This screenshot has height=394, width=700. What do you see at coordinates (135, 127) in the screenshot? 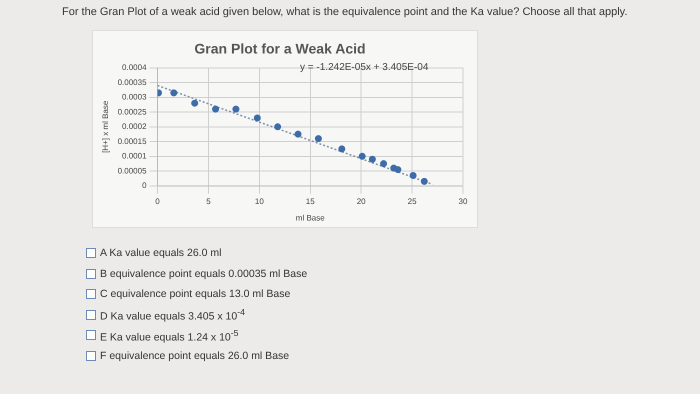
I see `y-tick-label: 0.0002` at bounding box center [135, 127].